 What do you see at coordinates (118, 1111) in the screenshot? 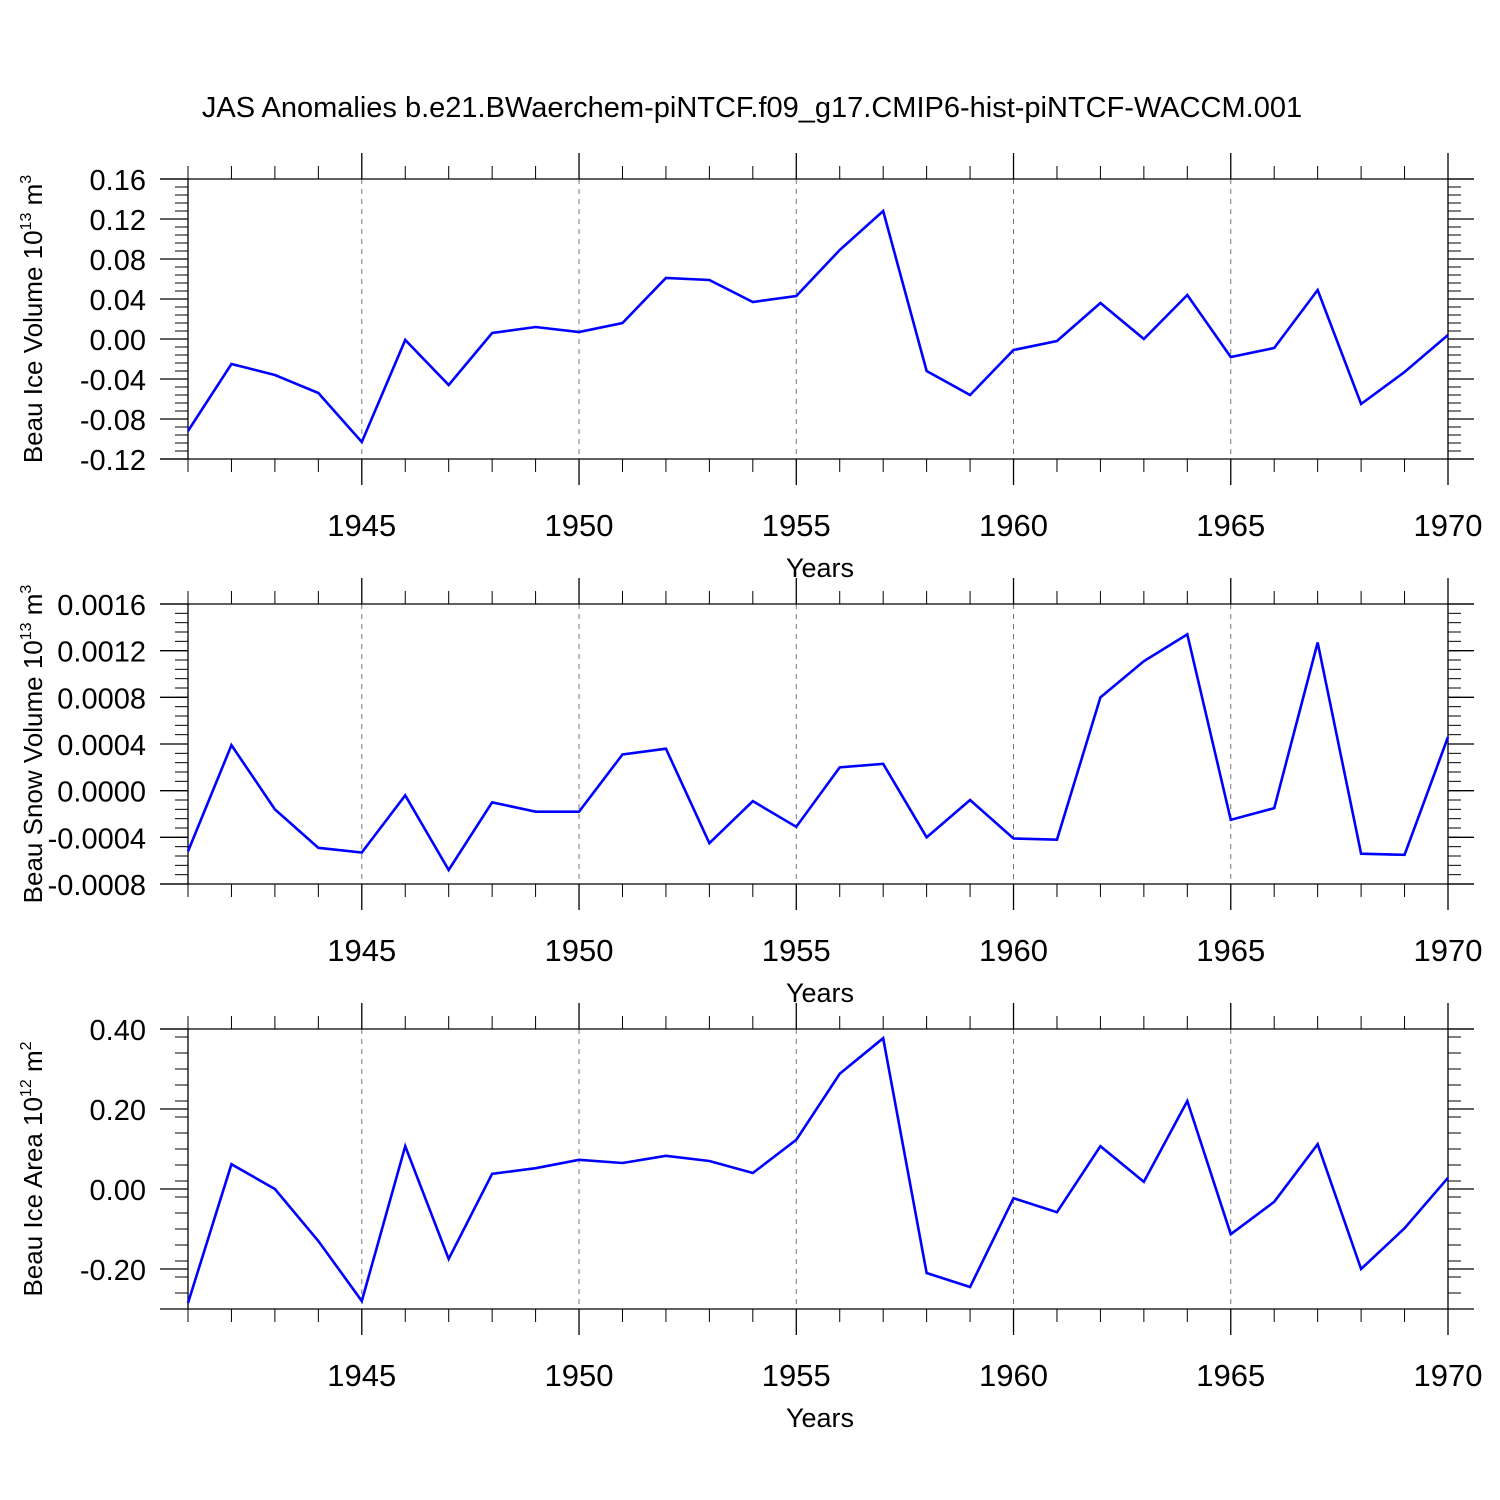
I see `y-tick-label: 0.20` at bounding box center [118, 1111].